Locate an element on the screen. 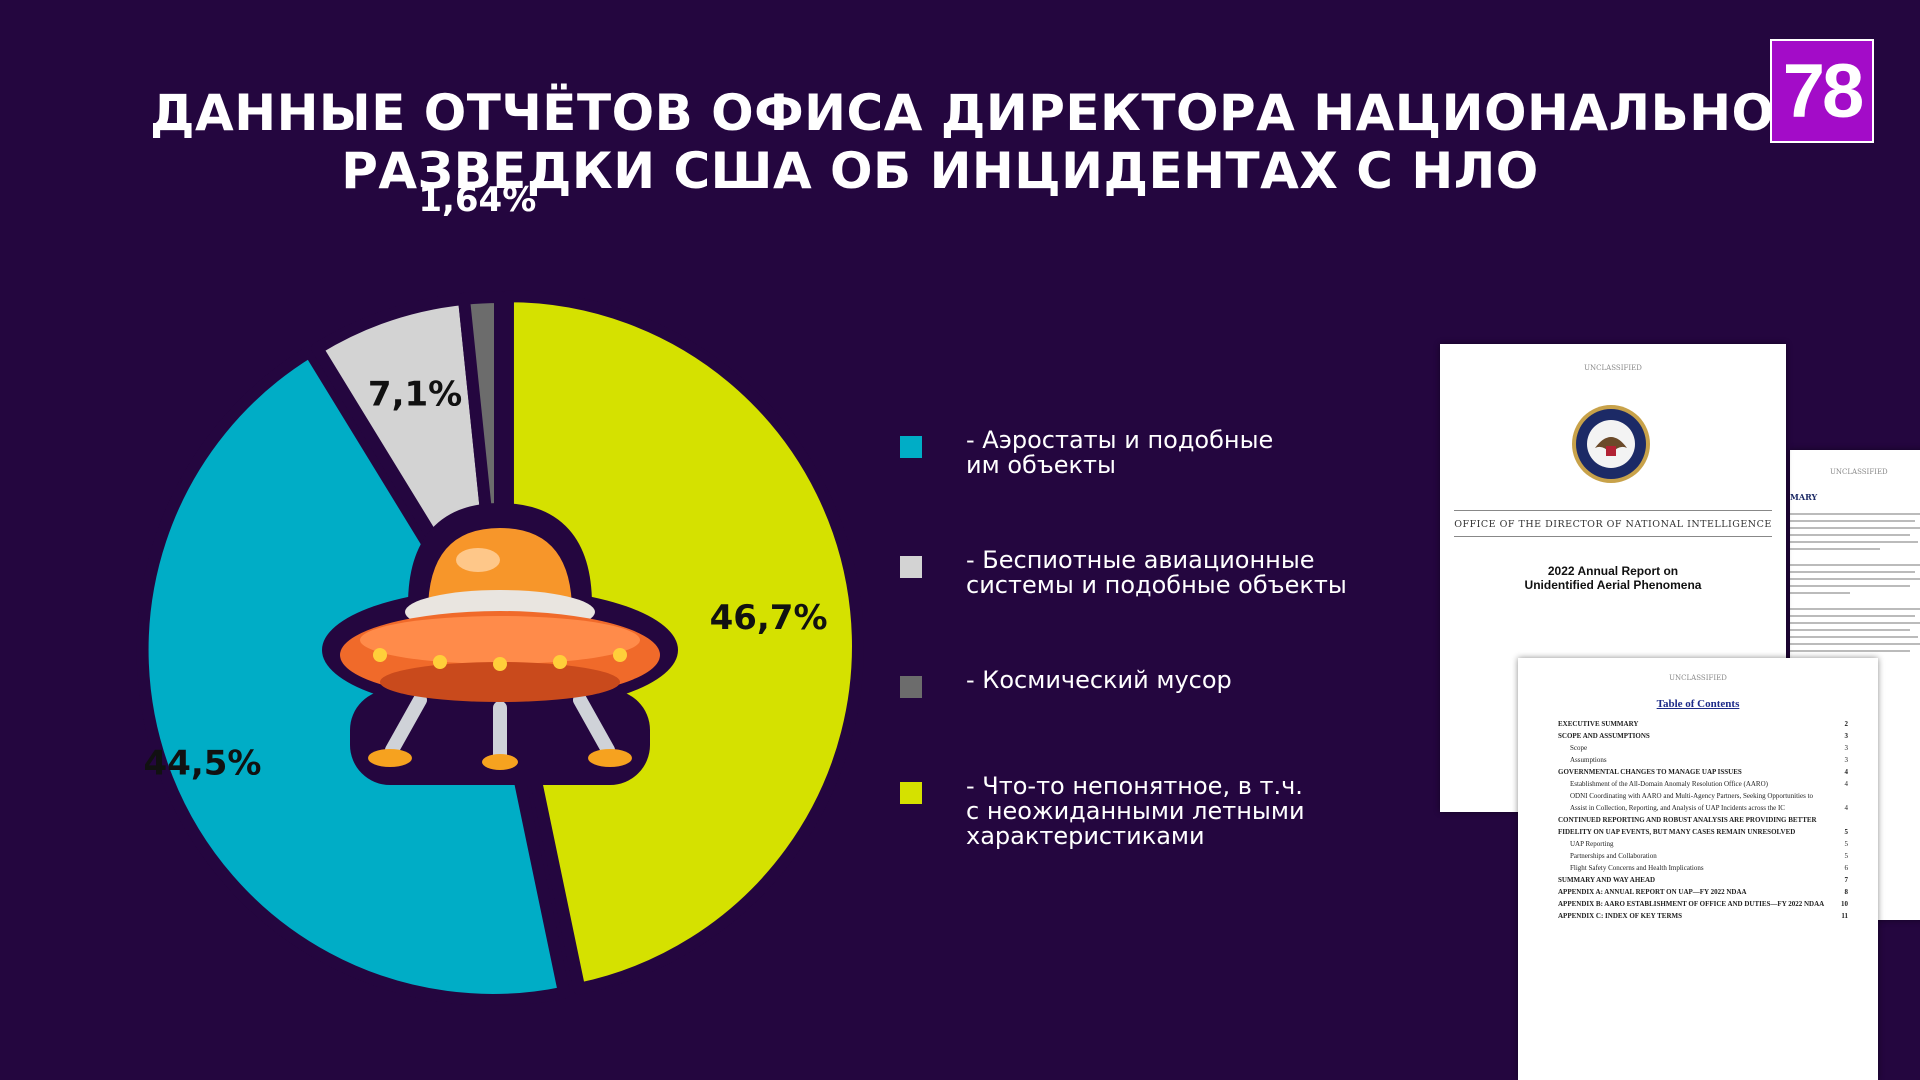 The height and width of the screenshot is (1080, 1920). slice-drones-label: 7,1% is located at coordinates (415, 394).